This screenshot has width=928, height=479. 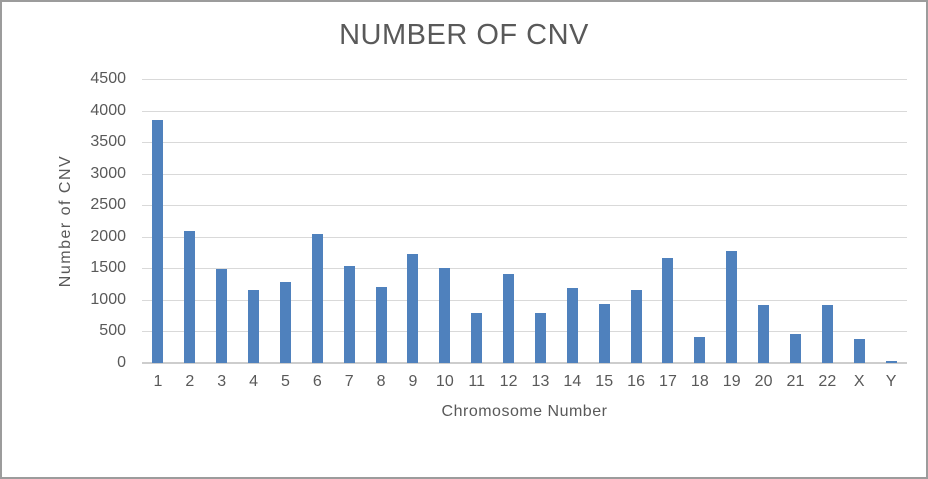 What do you see at coordinates (508, 381) in the screenshot?
I see `x-tick-label: 12` at bounding box center [508, 381].